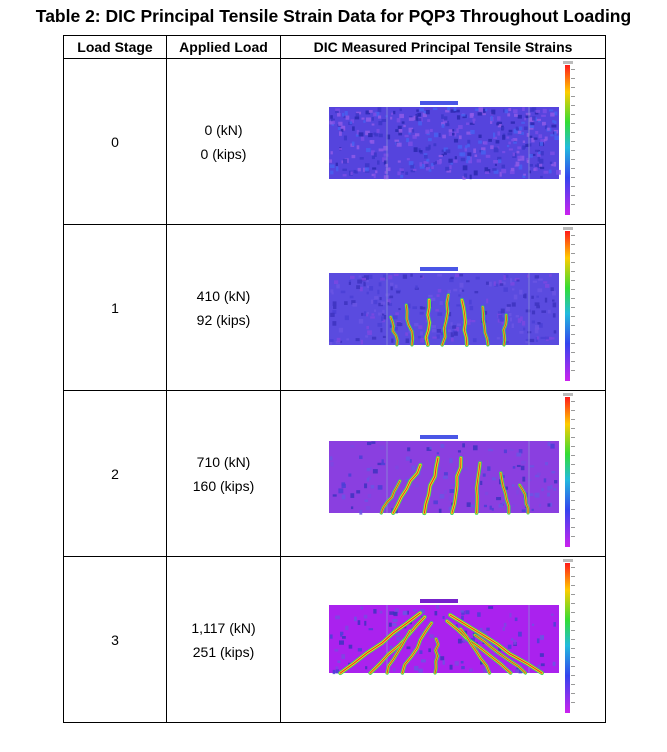  Describe the element at coordinates (223, 627) in the screenshot. I see `applied-load-kn: 1,117 (kN)` at that location.